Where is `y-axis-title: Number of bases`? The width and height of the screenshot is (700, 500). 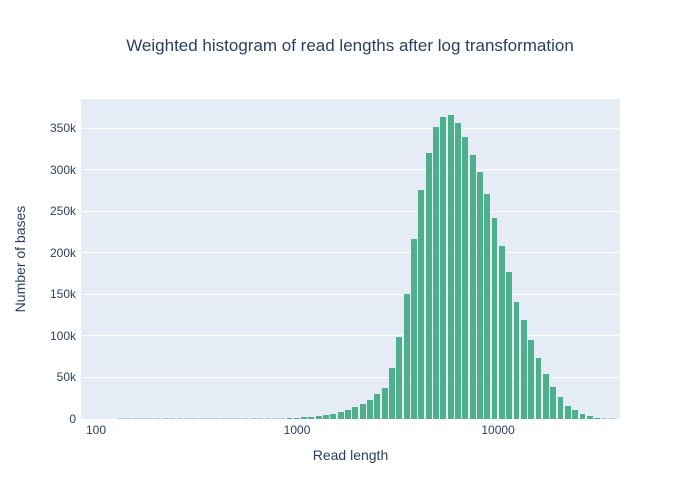
y-axis-title: Number of bases is located at coordinates (20, 259).